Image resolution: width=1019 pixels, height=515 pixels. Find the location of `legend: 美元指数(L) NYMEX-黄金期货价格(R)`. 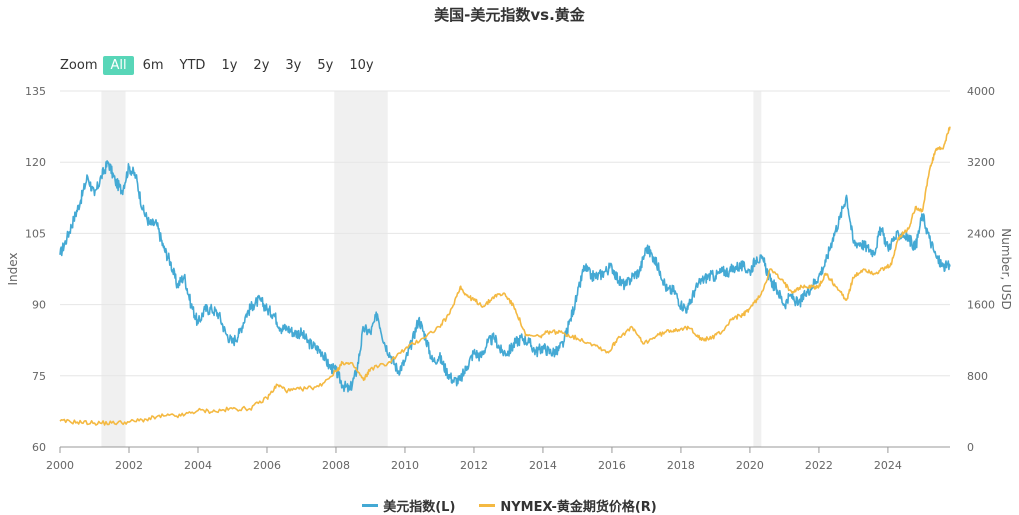

legend: 美元指数(L) NYMEX-黄金期货价格(R) is located at coordinates (509, 505).